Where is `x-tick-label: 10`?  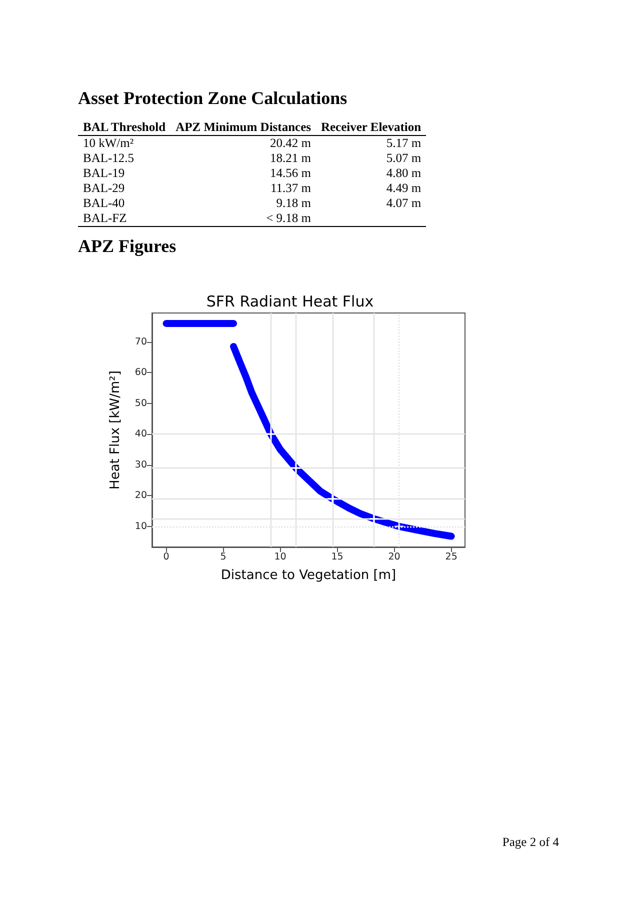
x-tick-label: 10 is located at coordinates (280, 557).